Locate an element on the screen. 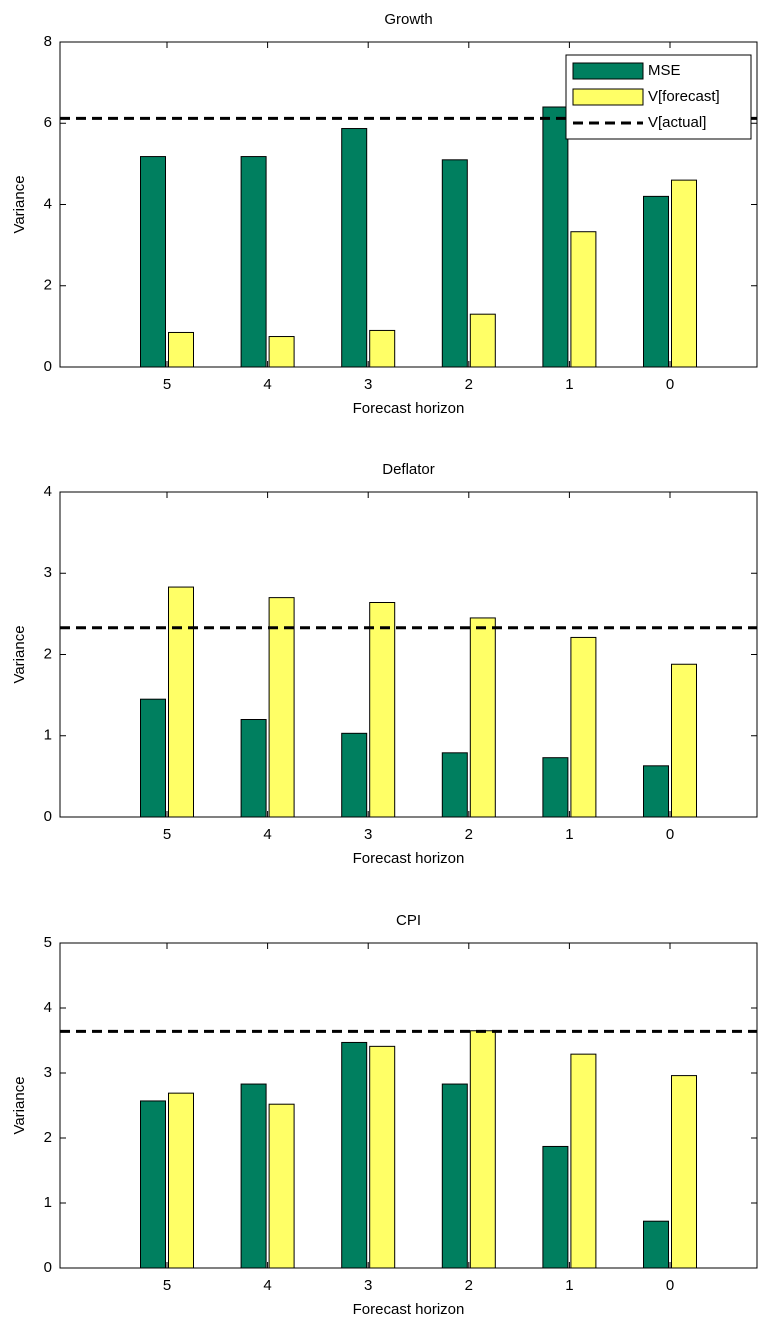 The height and width of the screenshot is (1328, 767). legend-label: MSE is located at coordinates (664, 70).